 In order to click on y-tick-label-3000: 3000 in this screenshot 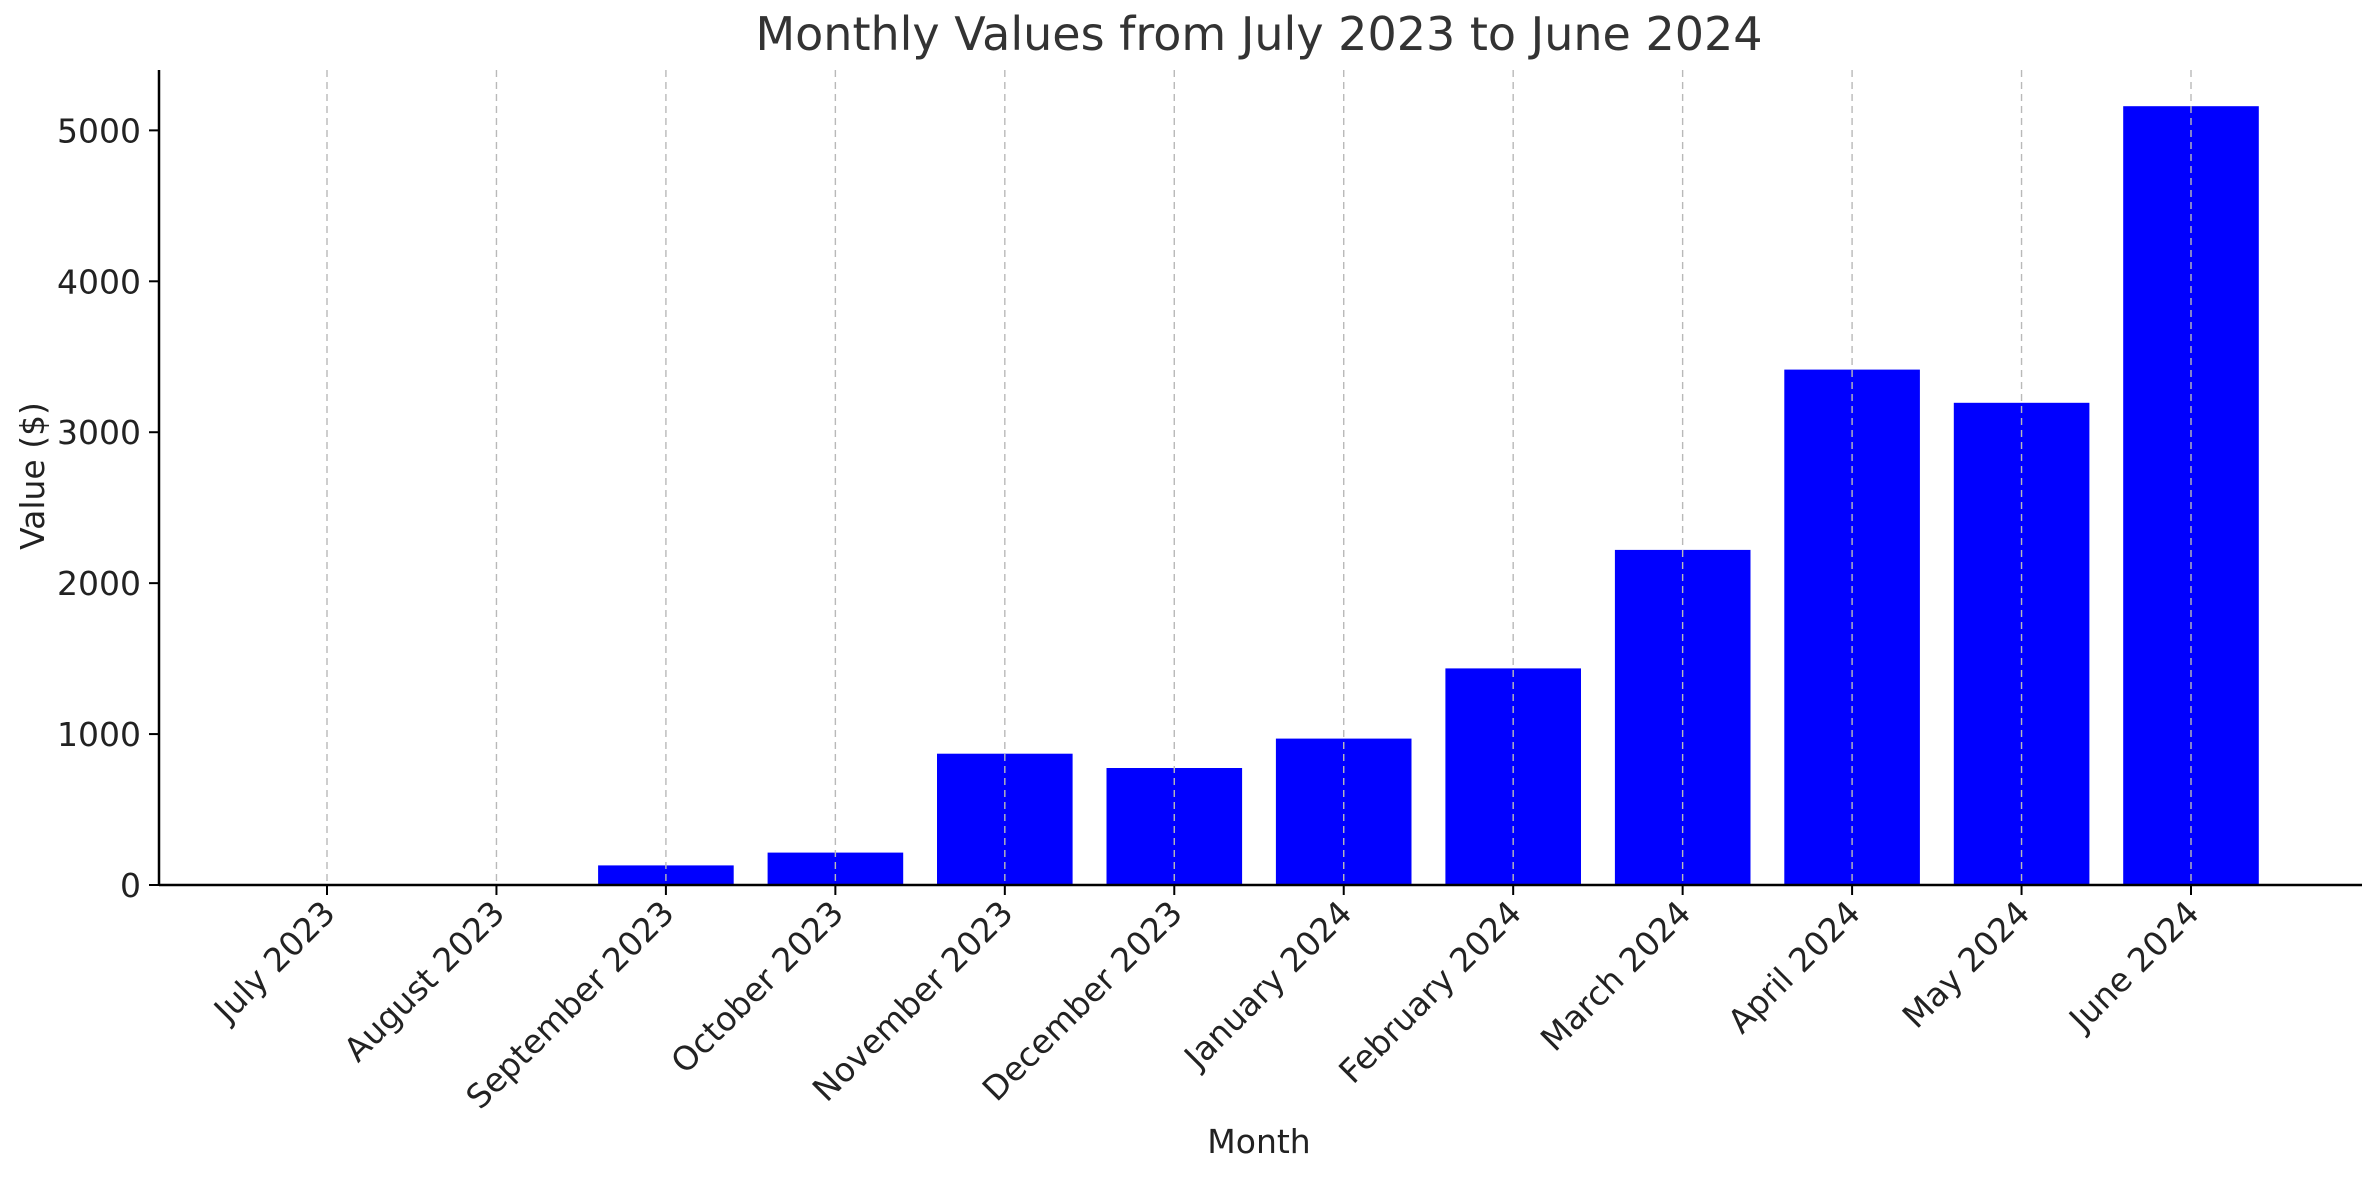, I will do `click(99, 432)`.